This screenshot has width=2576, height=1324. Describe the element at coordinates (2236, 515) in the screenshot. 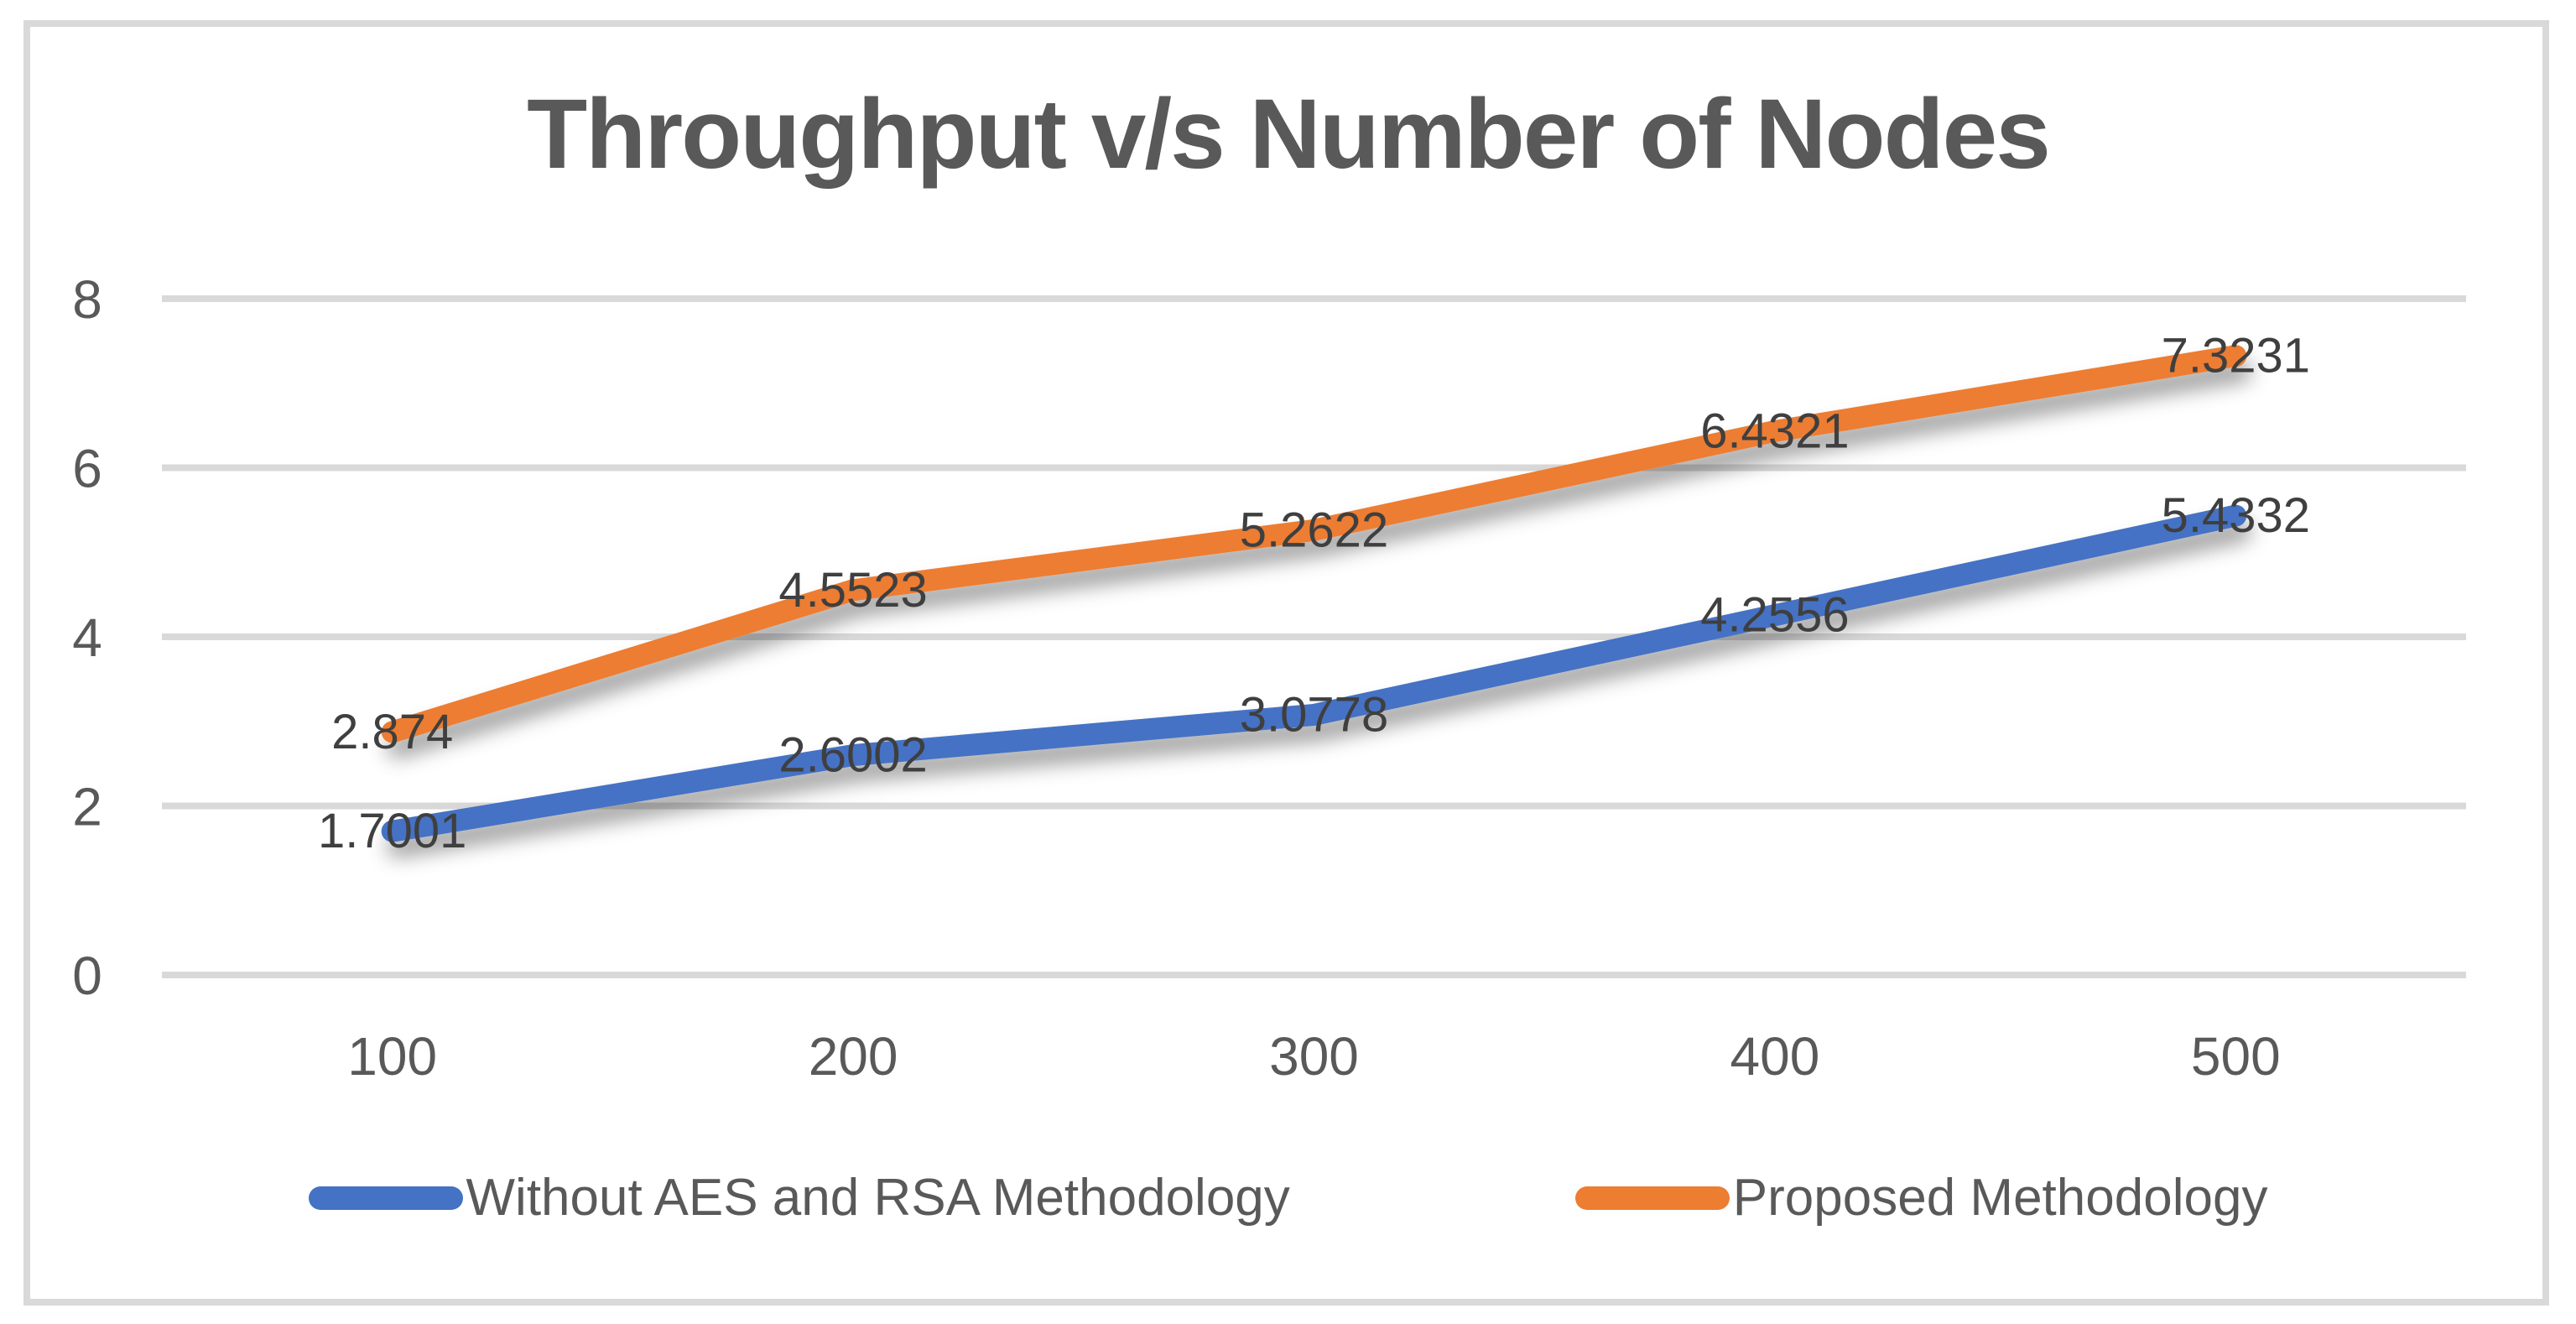

I see `data-label: 5.4332` at that location.